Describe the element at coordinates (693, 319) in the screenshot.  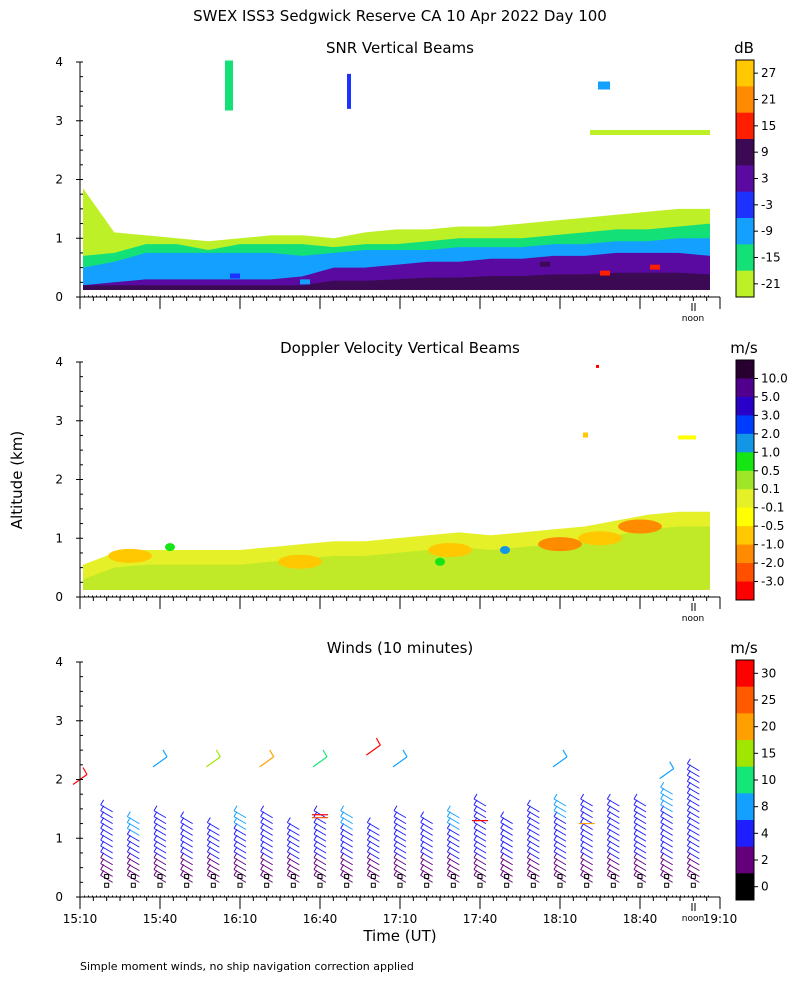
I see `snr-noon-label: noon` at that location.